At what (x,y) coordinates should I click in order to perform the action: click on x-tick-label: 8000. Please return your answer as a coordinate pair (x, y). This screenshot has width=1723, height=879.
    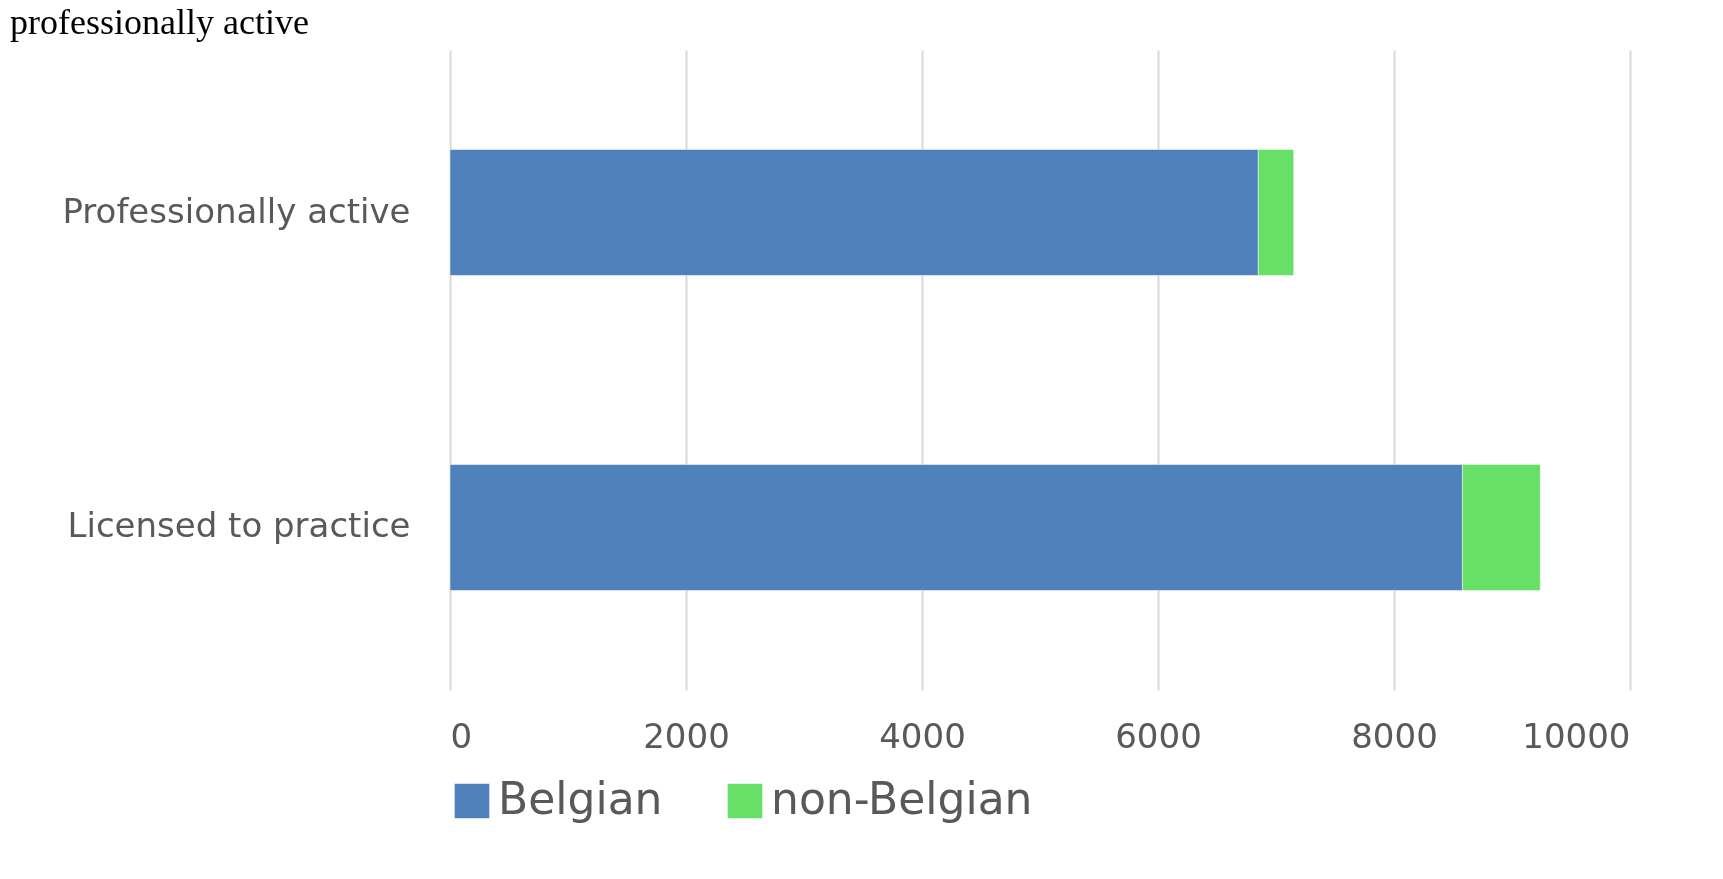
    Looking at the image, I should click on (1394, 735).